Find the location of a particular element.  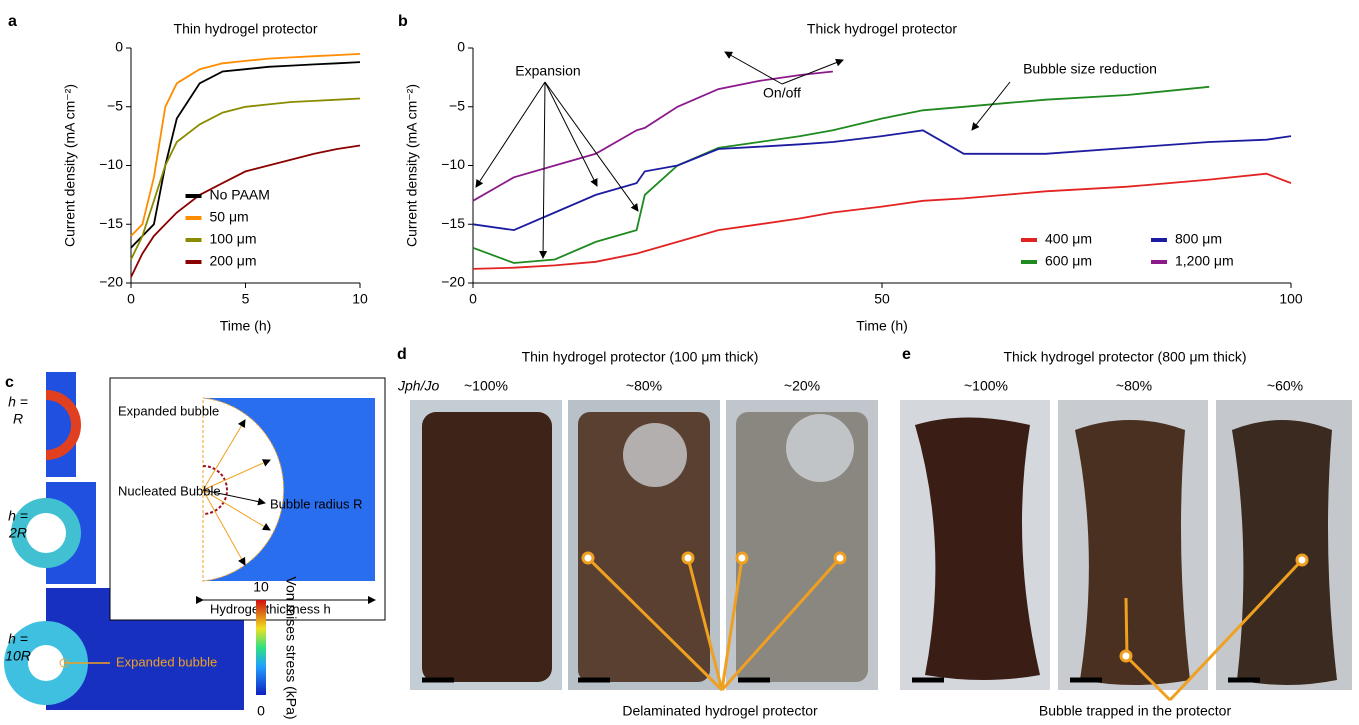

legend-label: 100 μm is located at coordinates (233, 239).